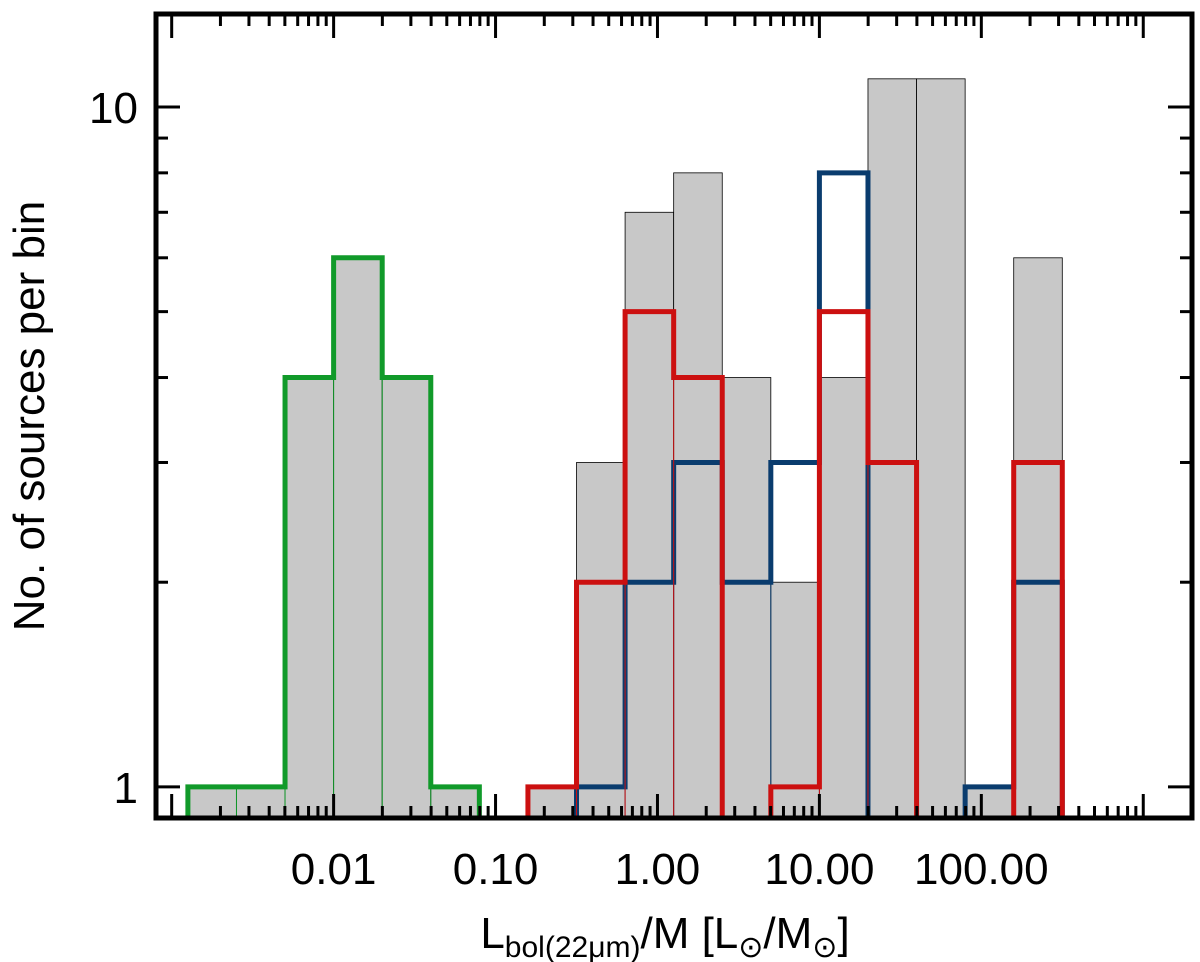  Describe the element at coordinates (496, 869) in the screenshot. I see `x-tick-label: 0.10` at that location.